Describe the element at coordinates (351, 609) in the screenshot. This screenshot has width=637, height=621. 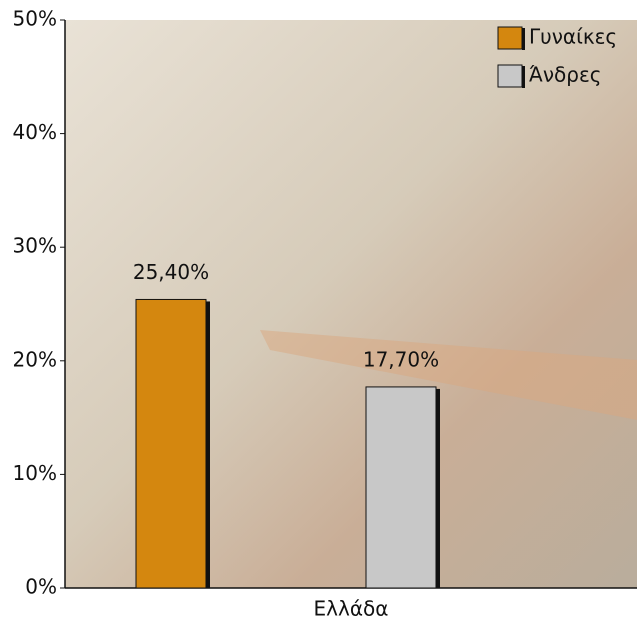
I see `x-tick-label: Ελλάδα` at that location.